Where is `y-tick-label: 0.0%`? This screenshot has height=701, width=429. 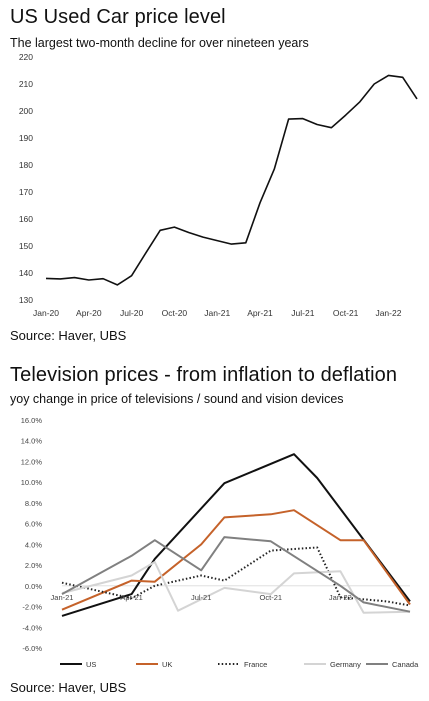 y-tick-label: 0.0% is located at coordinates (33, 586).